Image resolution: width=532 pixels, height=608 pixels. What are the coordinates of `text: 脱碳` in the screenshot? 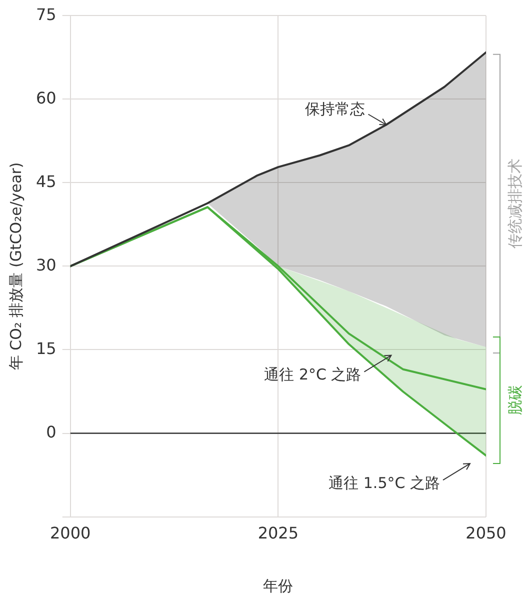 It's located at (515, 400).